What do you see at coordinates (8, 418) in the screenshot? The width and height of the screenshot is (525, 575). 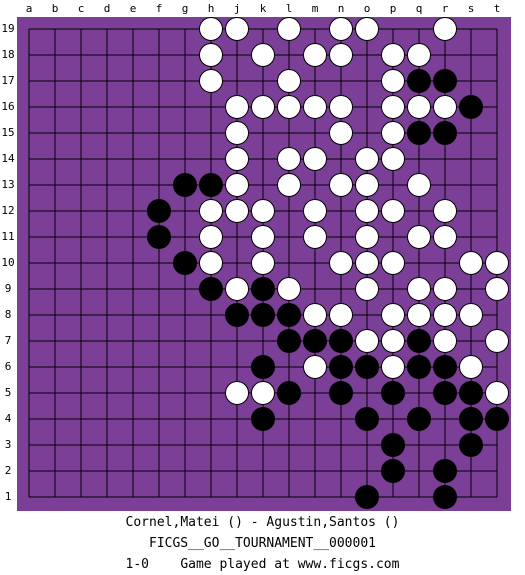 I see `row-label: 4` at bounding box center [8, 418].